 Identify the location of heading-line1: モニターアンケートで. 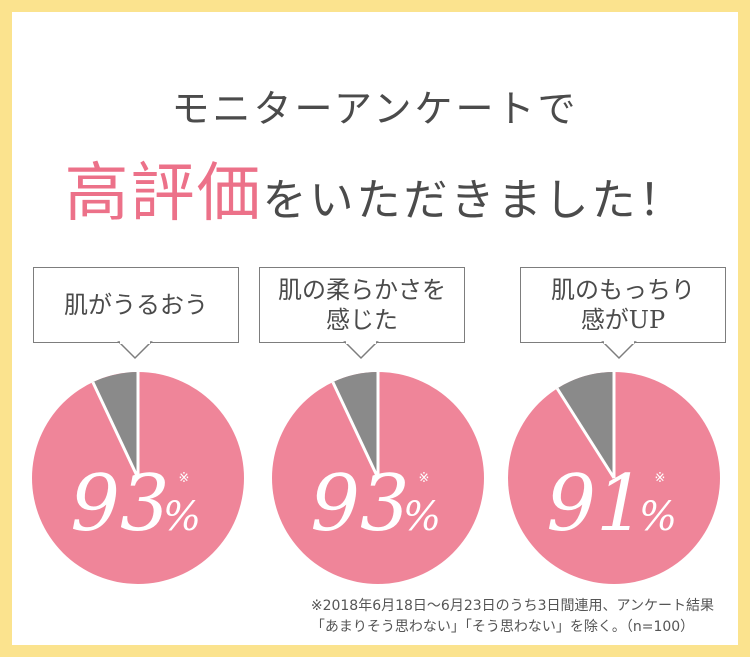
(375, 109).